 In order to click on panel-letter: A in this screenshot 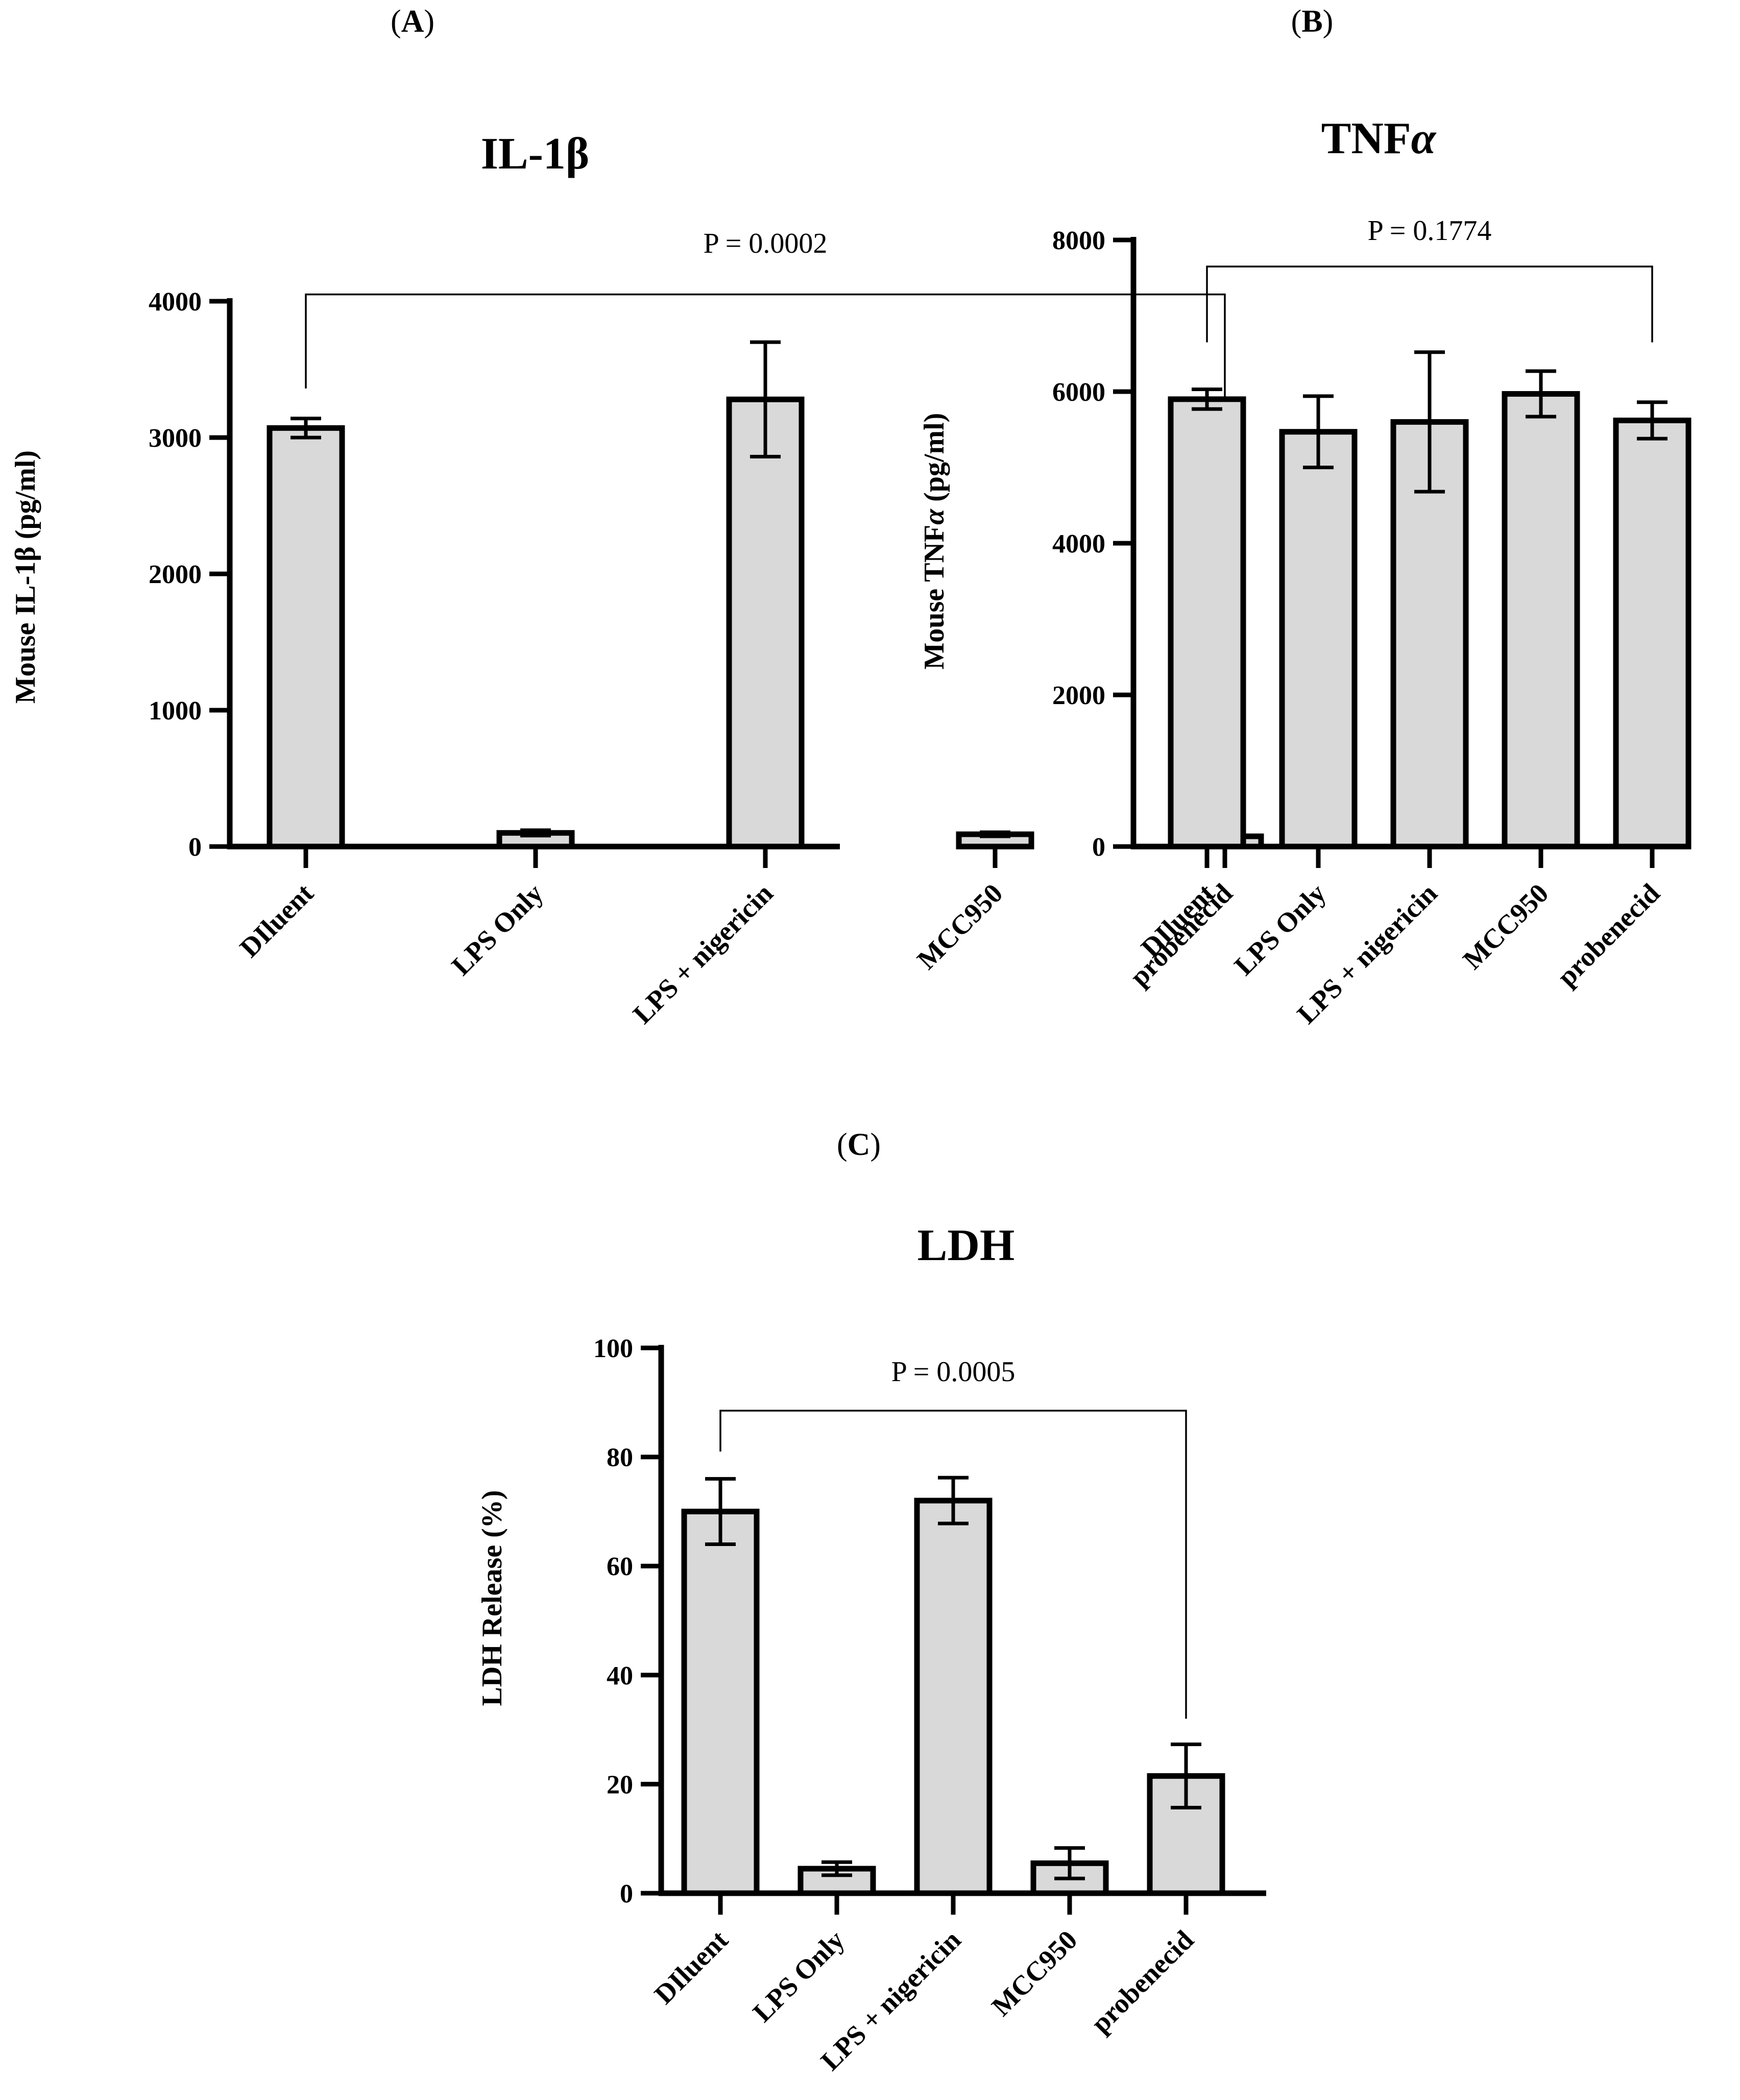, I will do `click(412, 22)`.